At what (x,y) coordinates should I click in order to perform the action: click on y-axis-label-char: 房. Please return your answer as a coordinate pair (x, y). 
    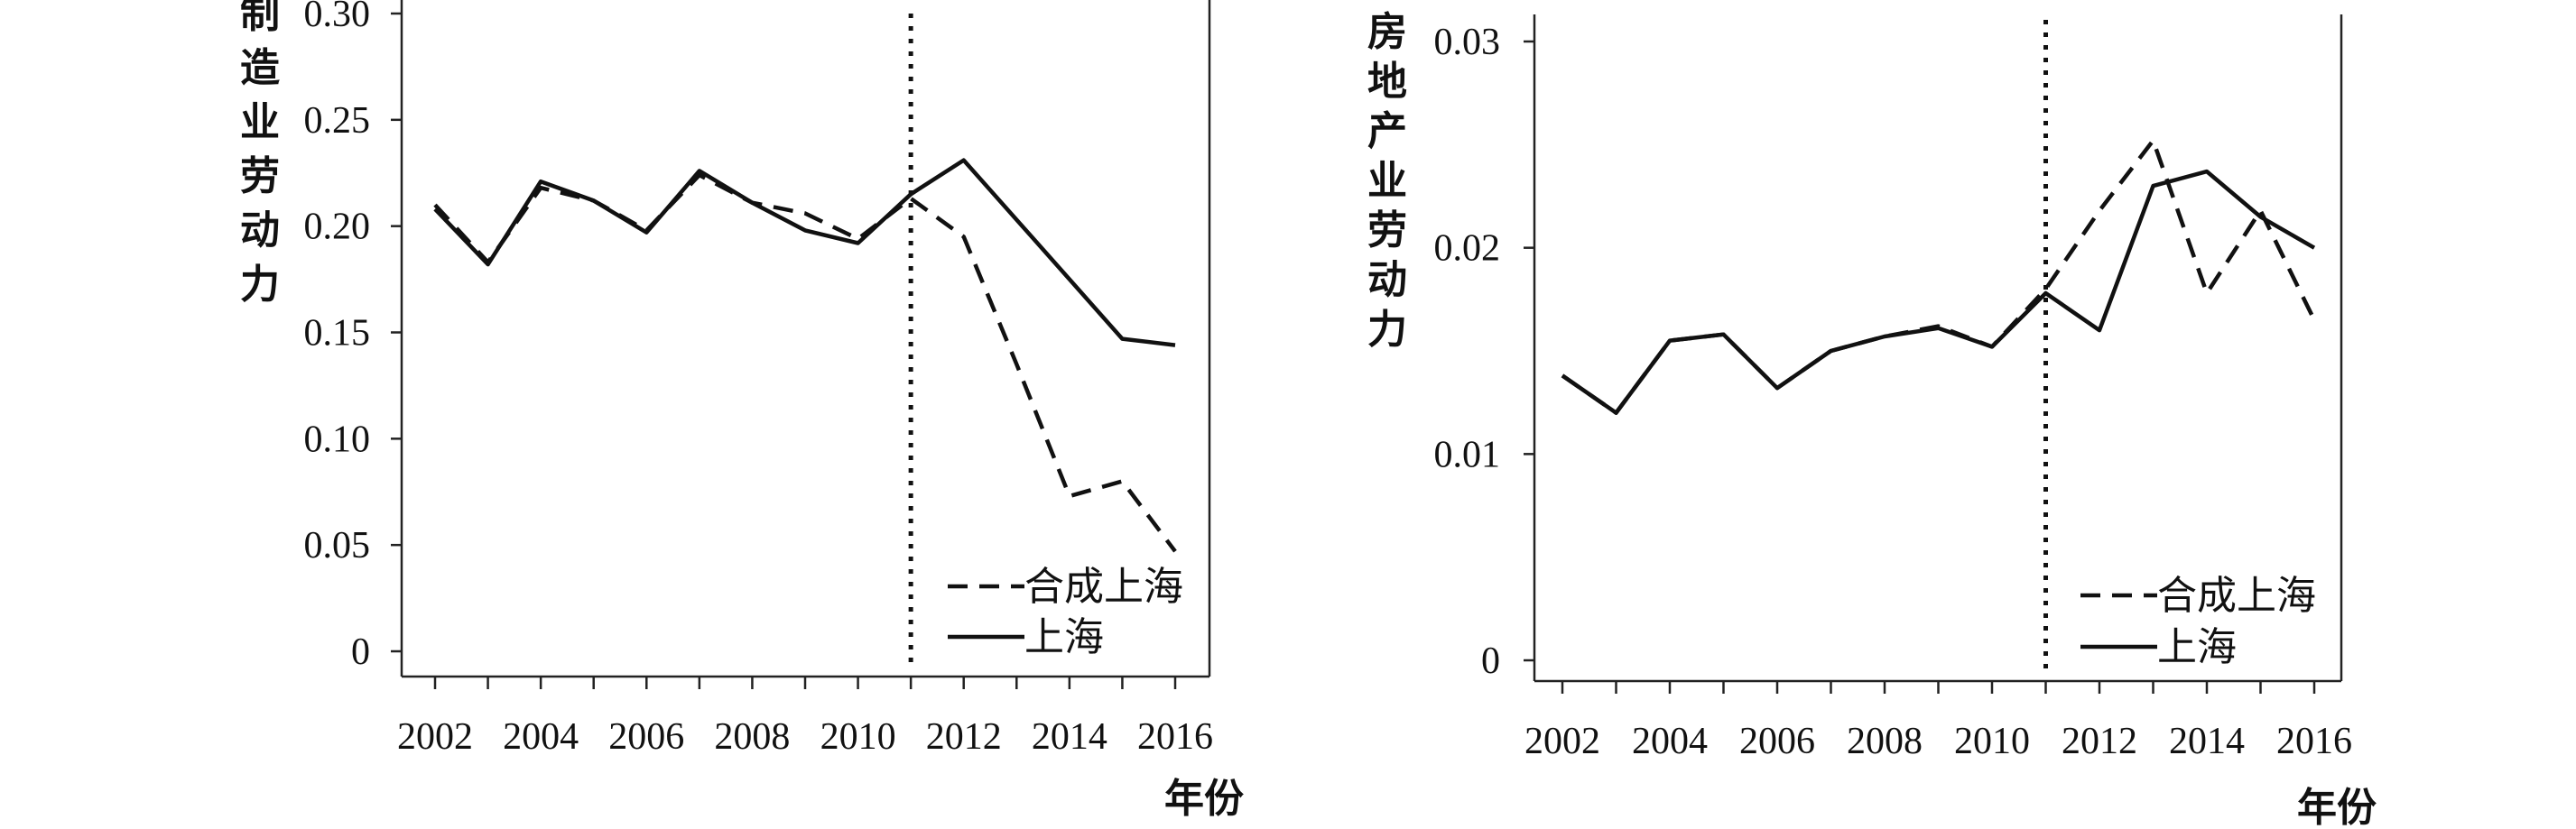
    Looking at the image, I should click on (1387, 32).